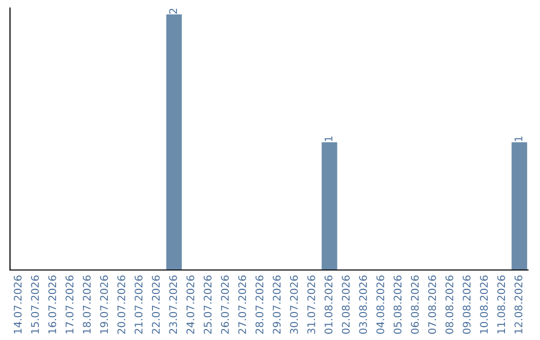  Describe the element at coordinates (363, 305) in the screenshot. I see `x-tick-label: 03.08.2026` at that location.